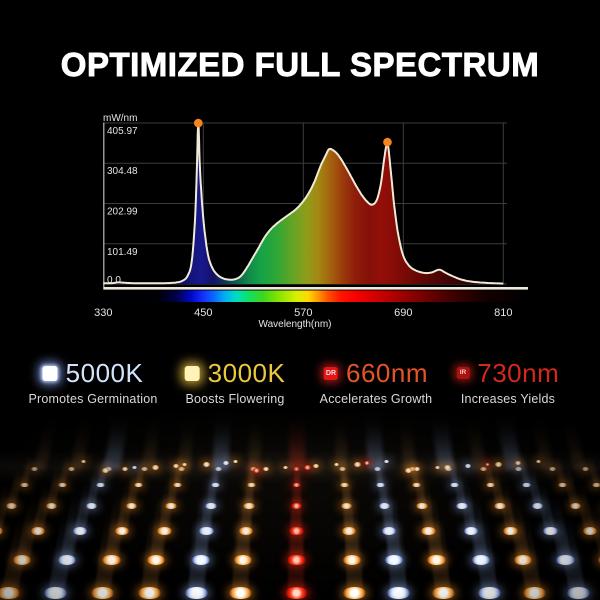 This screenshot has width=600, height=600. What do you see at coordinates (295, 324) in the screenshot?
I see `x-axis-title: Wavelength(nm)` at bounding box center [295, 324].